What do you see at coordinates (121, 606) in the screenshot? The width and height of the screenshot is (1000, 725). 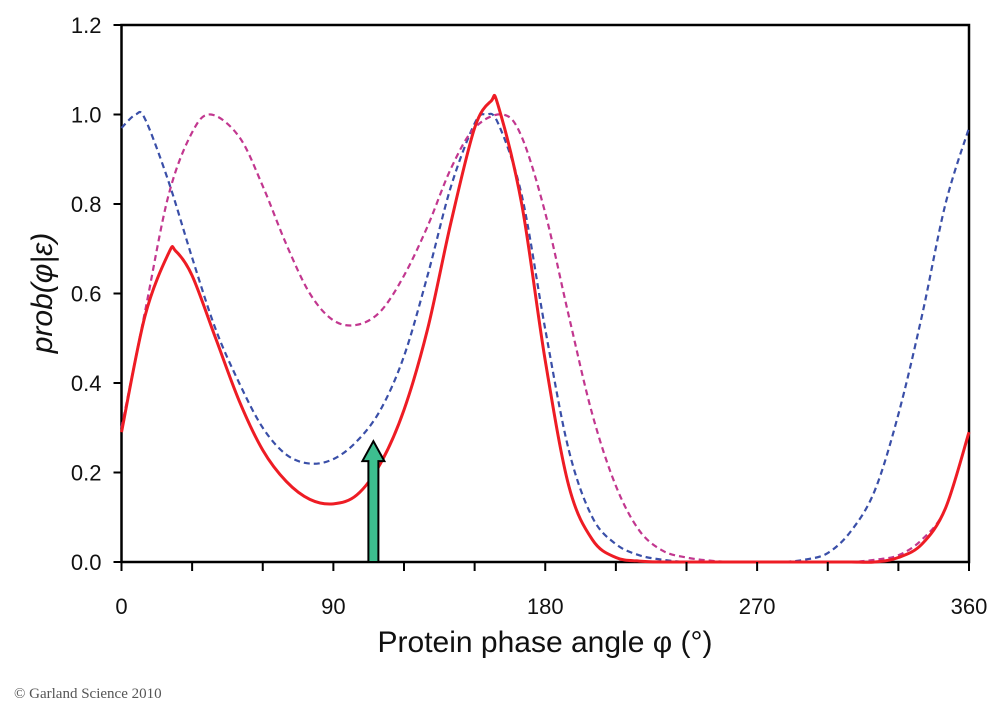 I see `x-tick-label: 0` at bounding box center [121, 606].